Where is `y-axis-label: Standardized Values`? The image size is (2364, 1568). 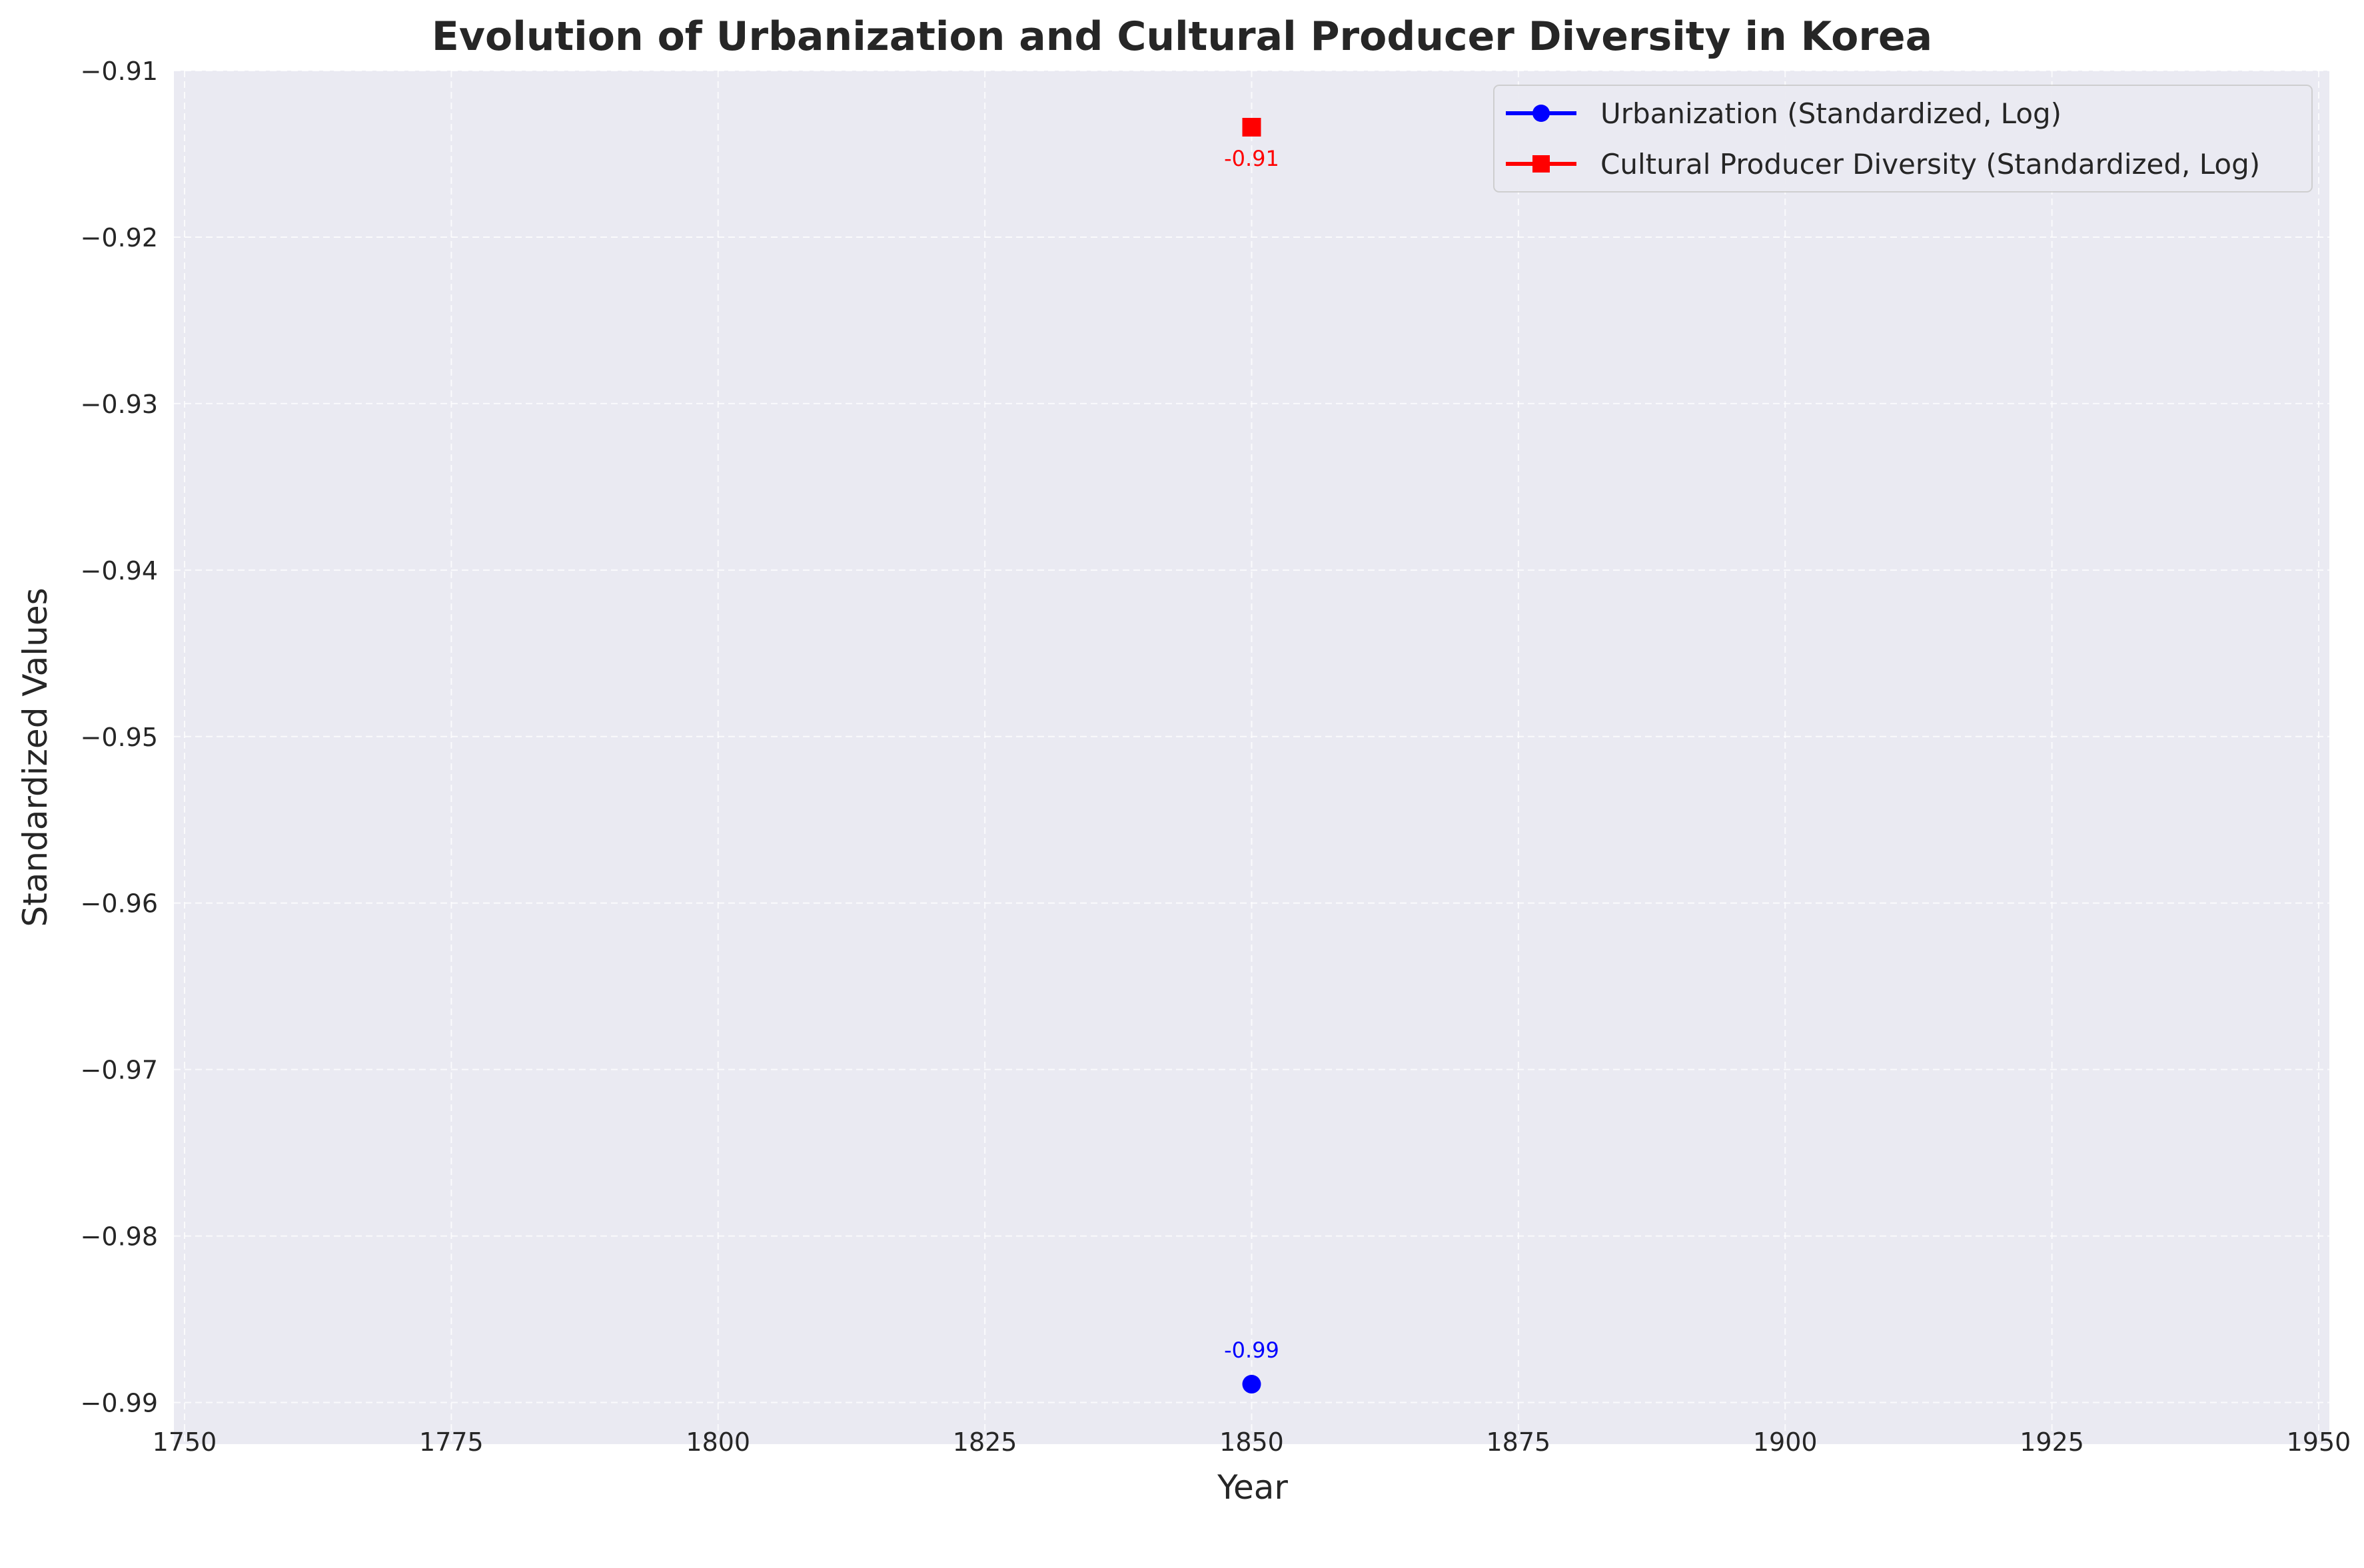
y-axis-label: Standardized Values is located at coordinates (36, 757).